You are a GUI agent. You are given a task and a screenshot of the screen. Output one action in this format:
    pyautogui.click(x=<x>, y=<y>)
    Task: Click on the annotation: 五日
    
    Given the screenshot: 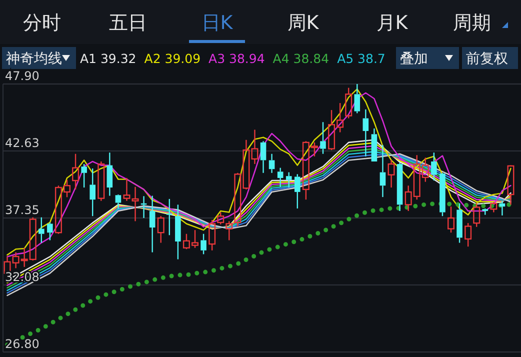 What is the action you would take?
    pyautogui.click(x=128, y=23)
    